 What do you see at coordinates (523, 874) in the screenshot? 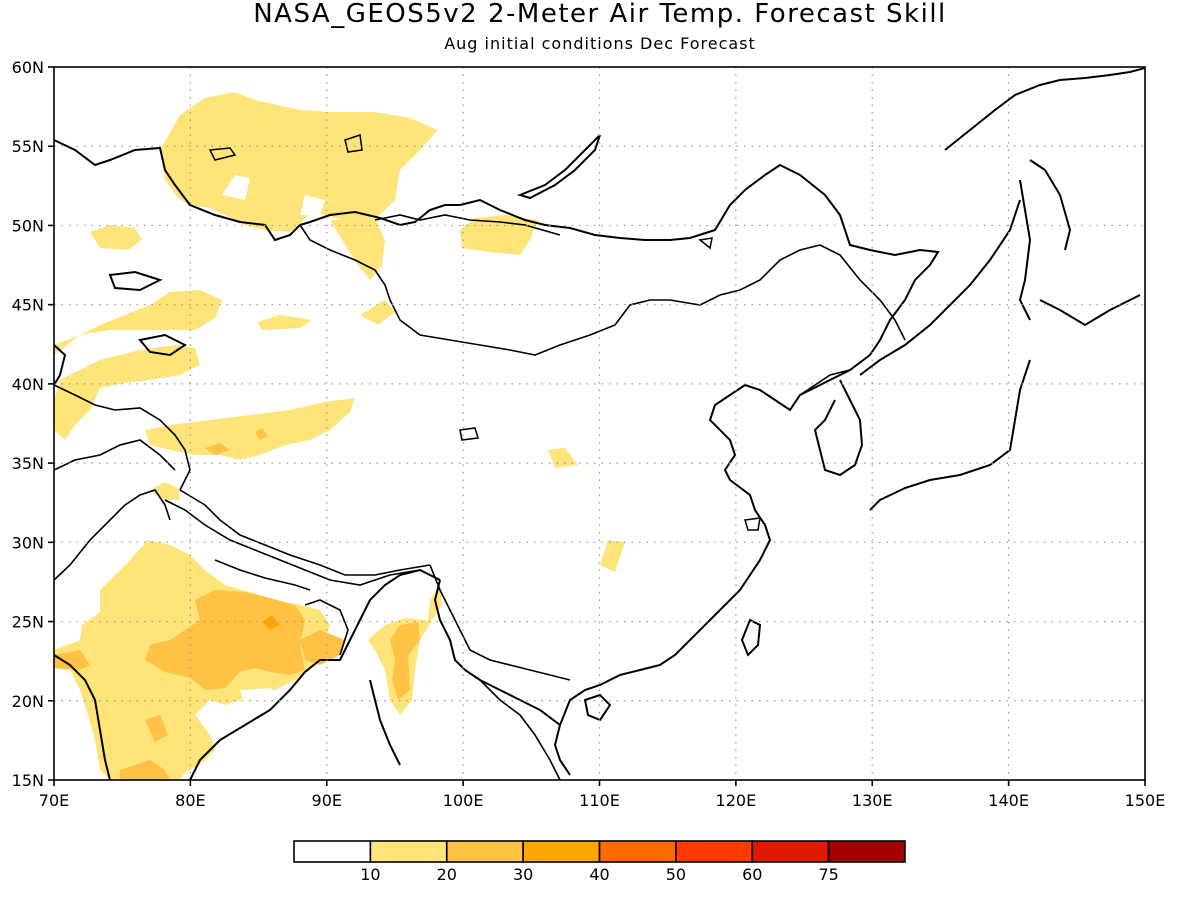
I see `colorbar-label: 30` at bounding box center [523, 874].